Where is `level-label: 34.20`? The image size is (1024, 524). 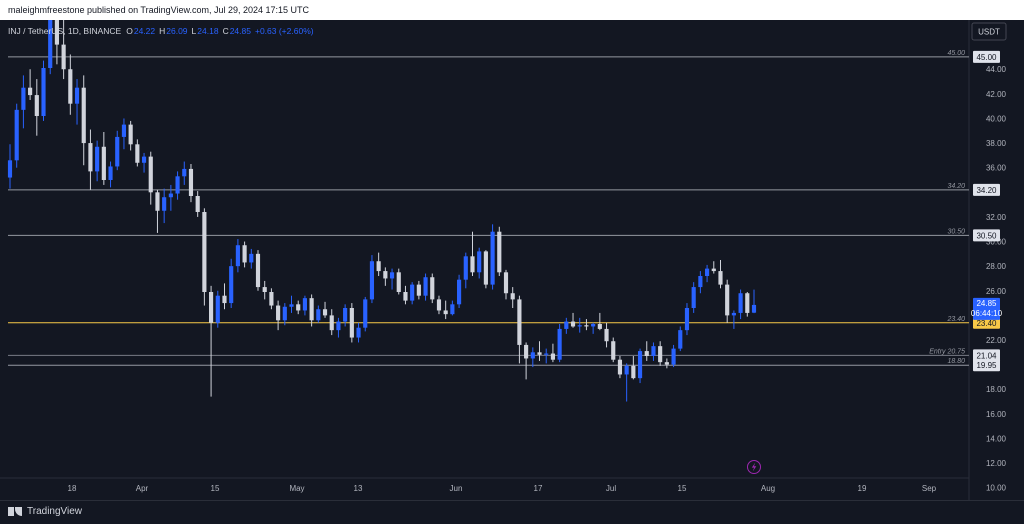
level-label: 34.20 is located at coordinates (956, 186).